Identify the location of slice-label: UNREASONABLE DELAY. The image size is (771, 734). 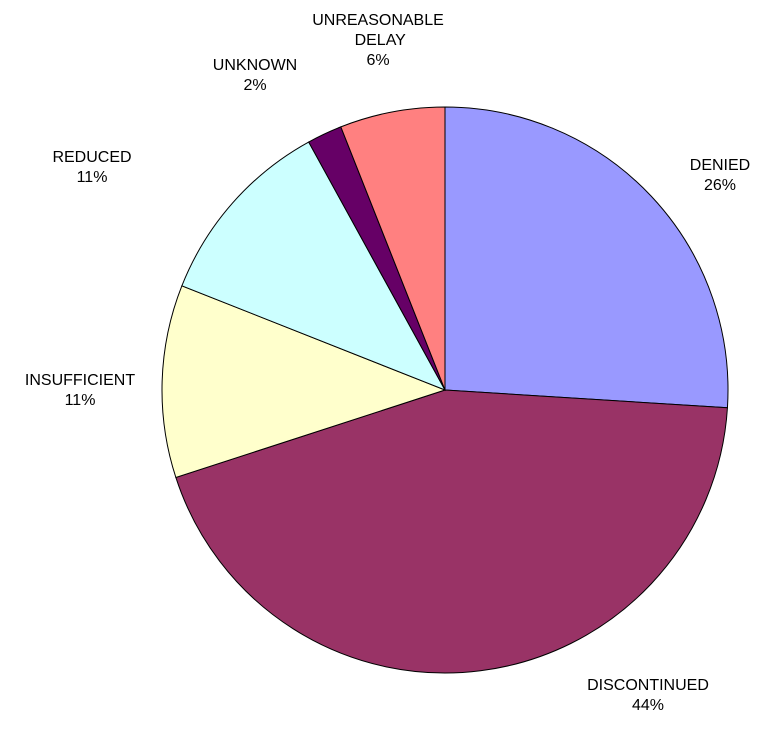
(378, 30).